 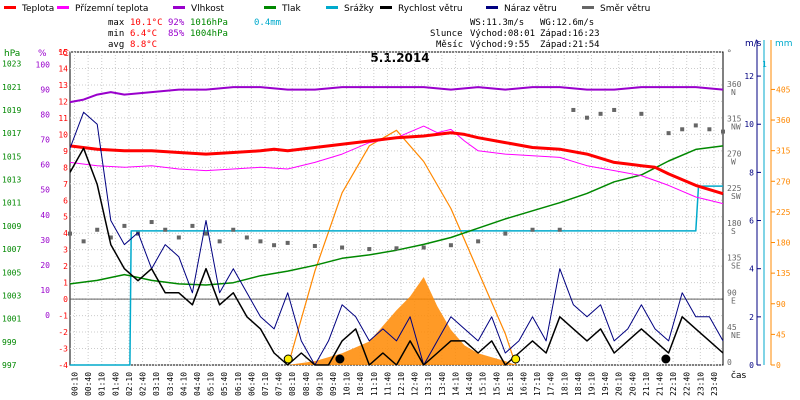 What do you see at coordinates (734, 223) in the screenshot?
I see `direction-tick-label: 180` at bounding box center [734, 223].